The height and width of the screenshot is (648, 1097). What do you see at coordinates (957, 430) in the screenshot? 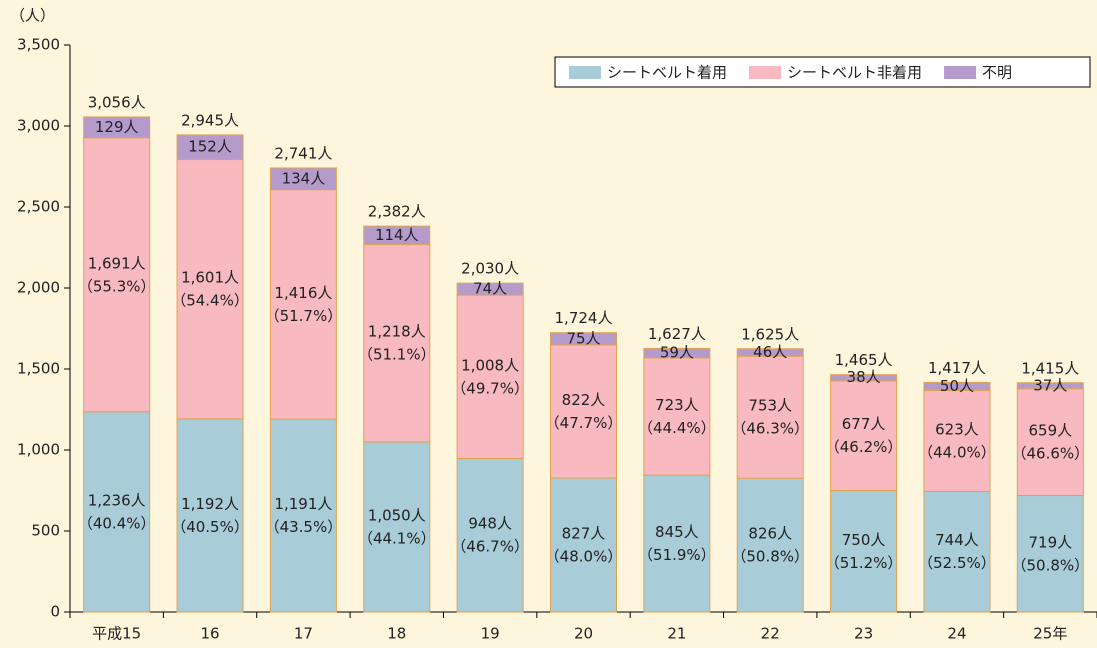
I see `value-label: 623人` at bounding box center [957, 430].